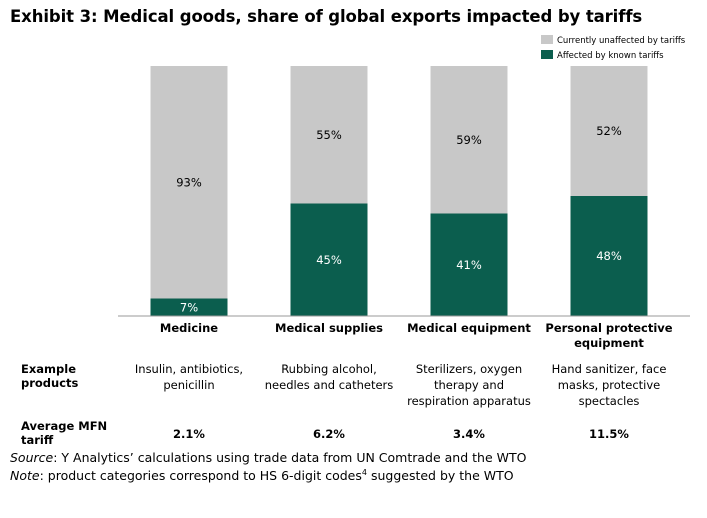  I want to click on legend-swatch-affected, so click(547, 54).